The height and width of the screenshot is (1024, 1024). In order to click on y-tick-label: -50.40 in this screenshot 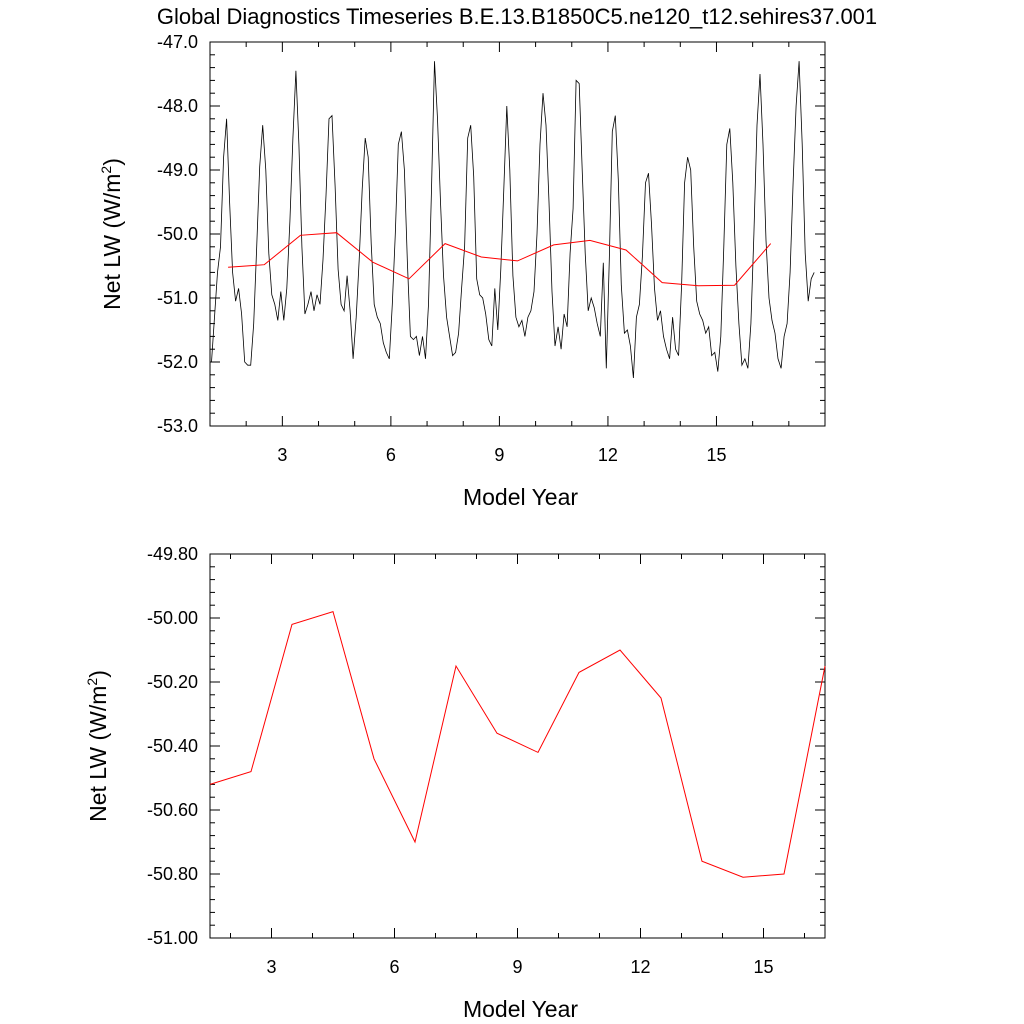, I will do `click(172, 746)`.